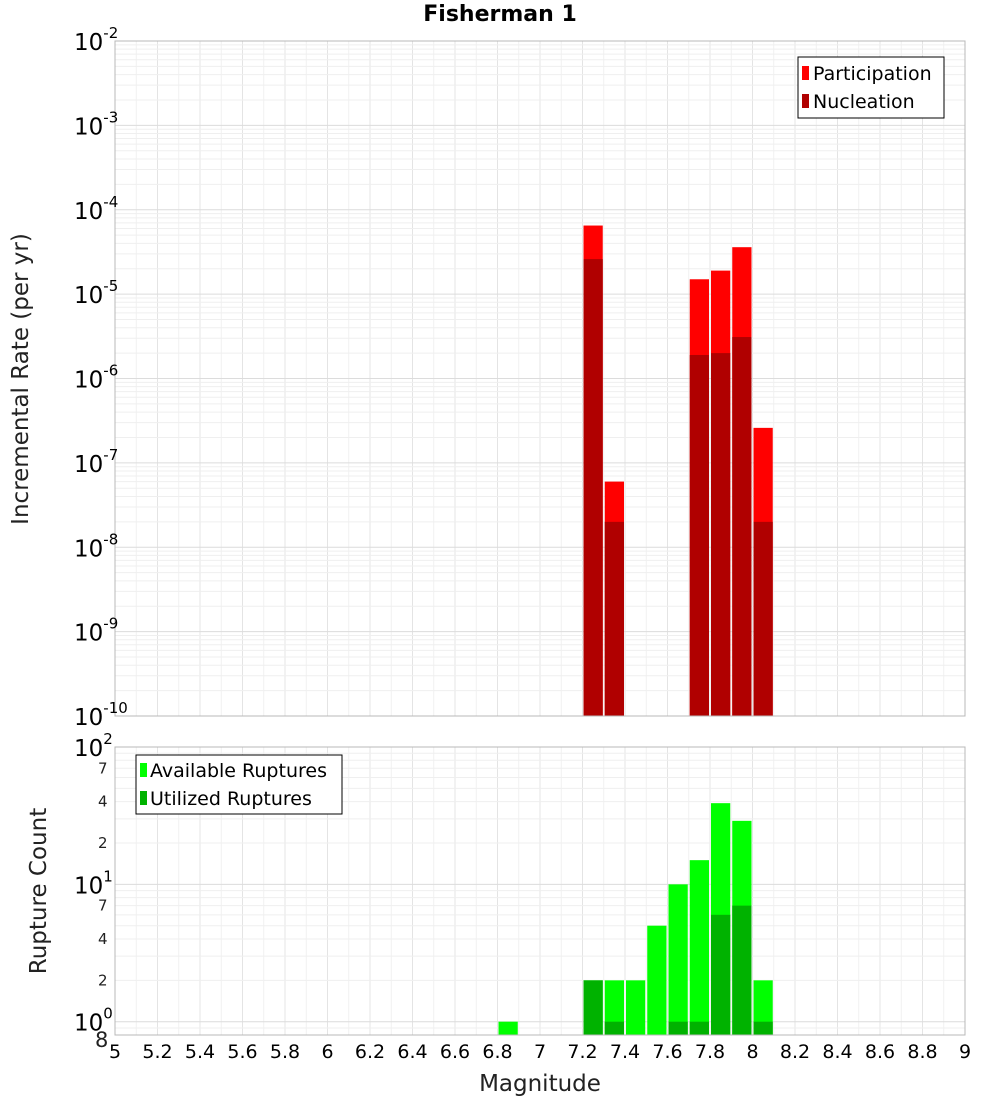  What do you see at coordinates (710, 1052) in the screenshot?
I see `x-tick-label: 7.8` at bounding box center [710, 1052].